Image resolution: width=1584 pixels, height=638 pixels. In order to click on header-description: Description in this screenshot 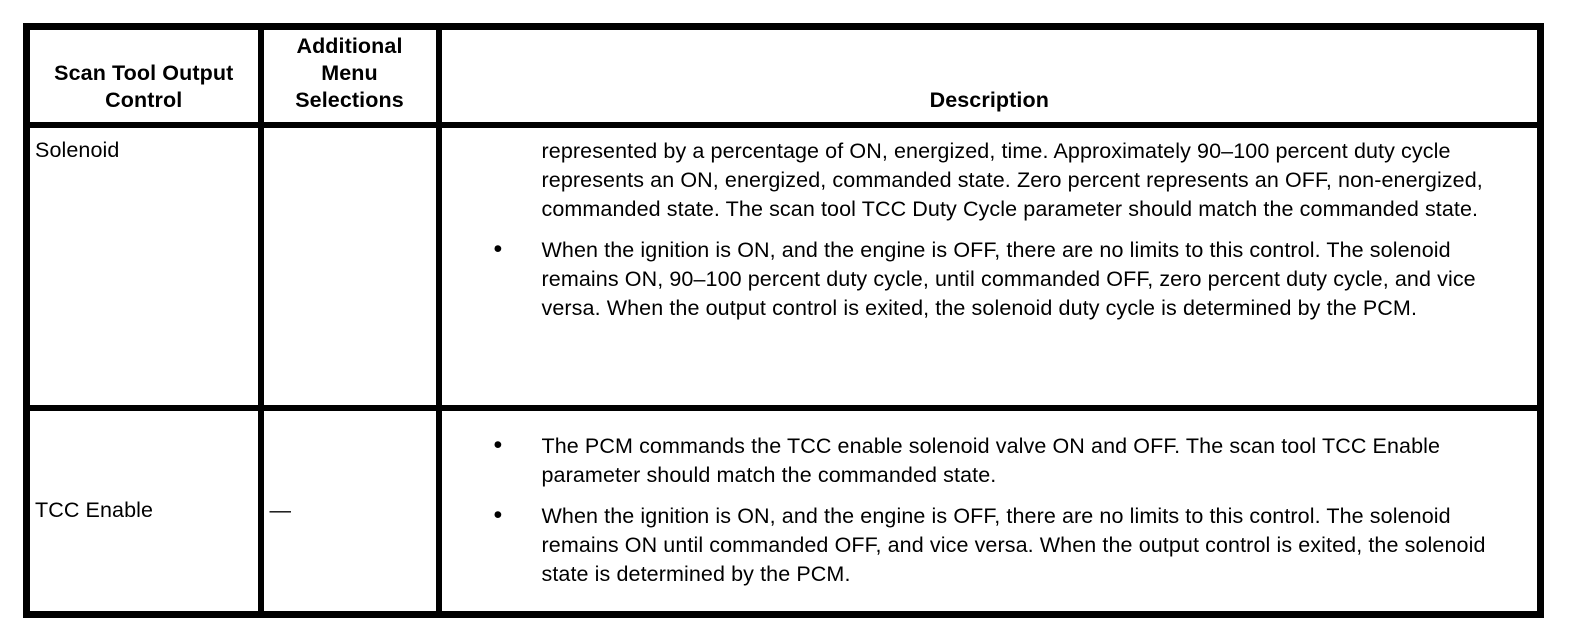, I will do `click(989, 75)`.